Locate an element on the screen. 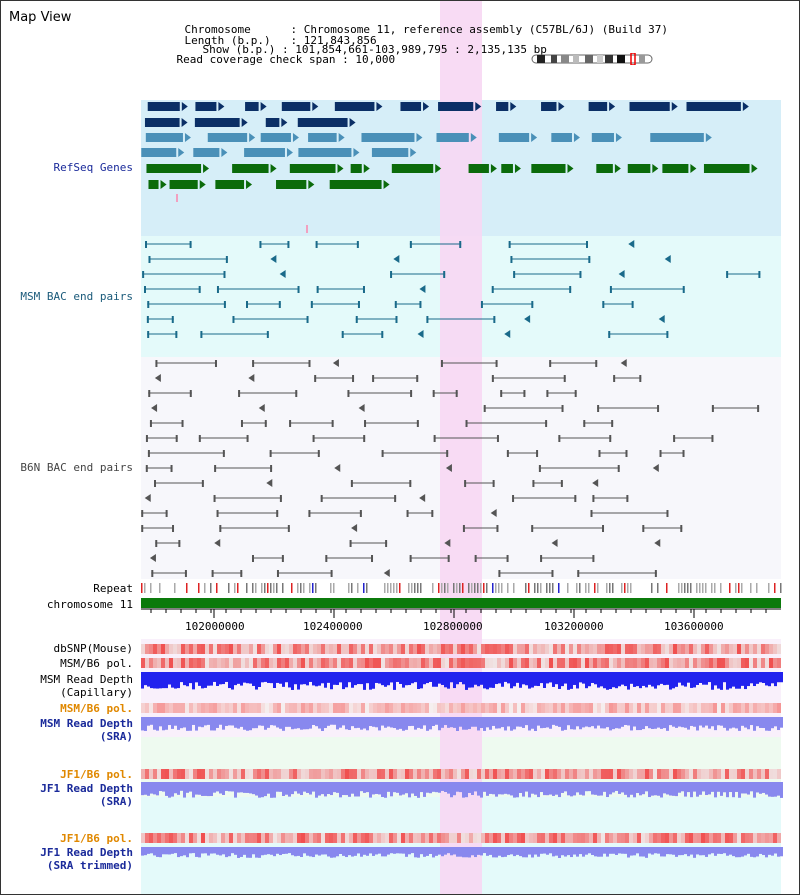  chromosome-ideogram is located at coordinates (592, 59).